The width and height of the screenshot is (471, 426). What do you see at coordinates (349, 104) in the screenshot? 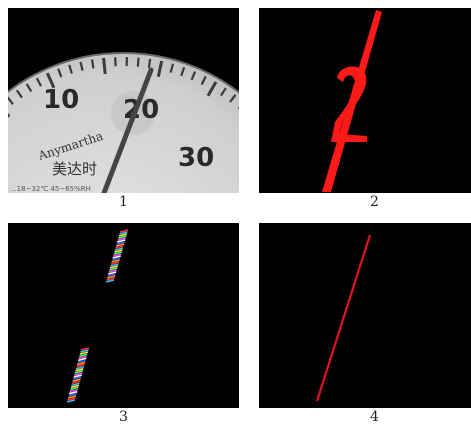
I see `digit-2-mask` at bounding box center [349, 104].